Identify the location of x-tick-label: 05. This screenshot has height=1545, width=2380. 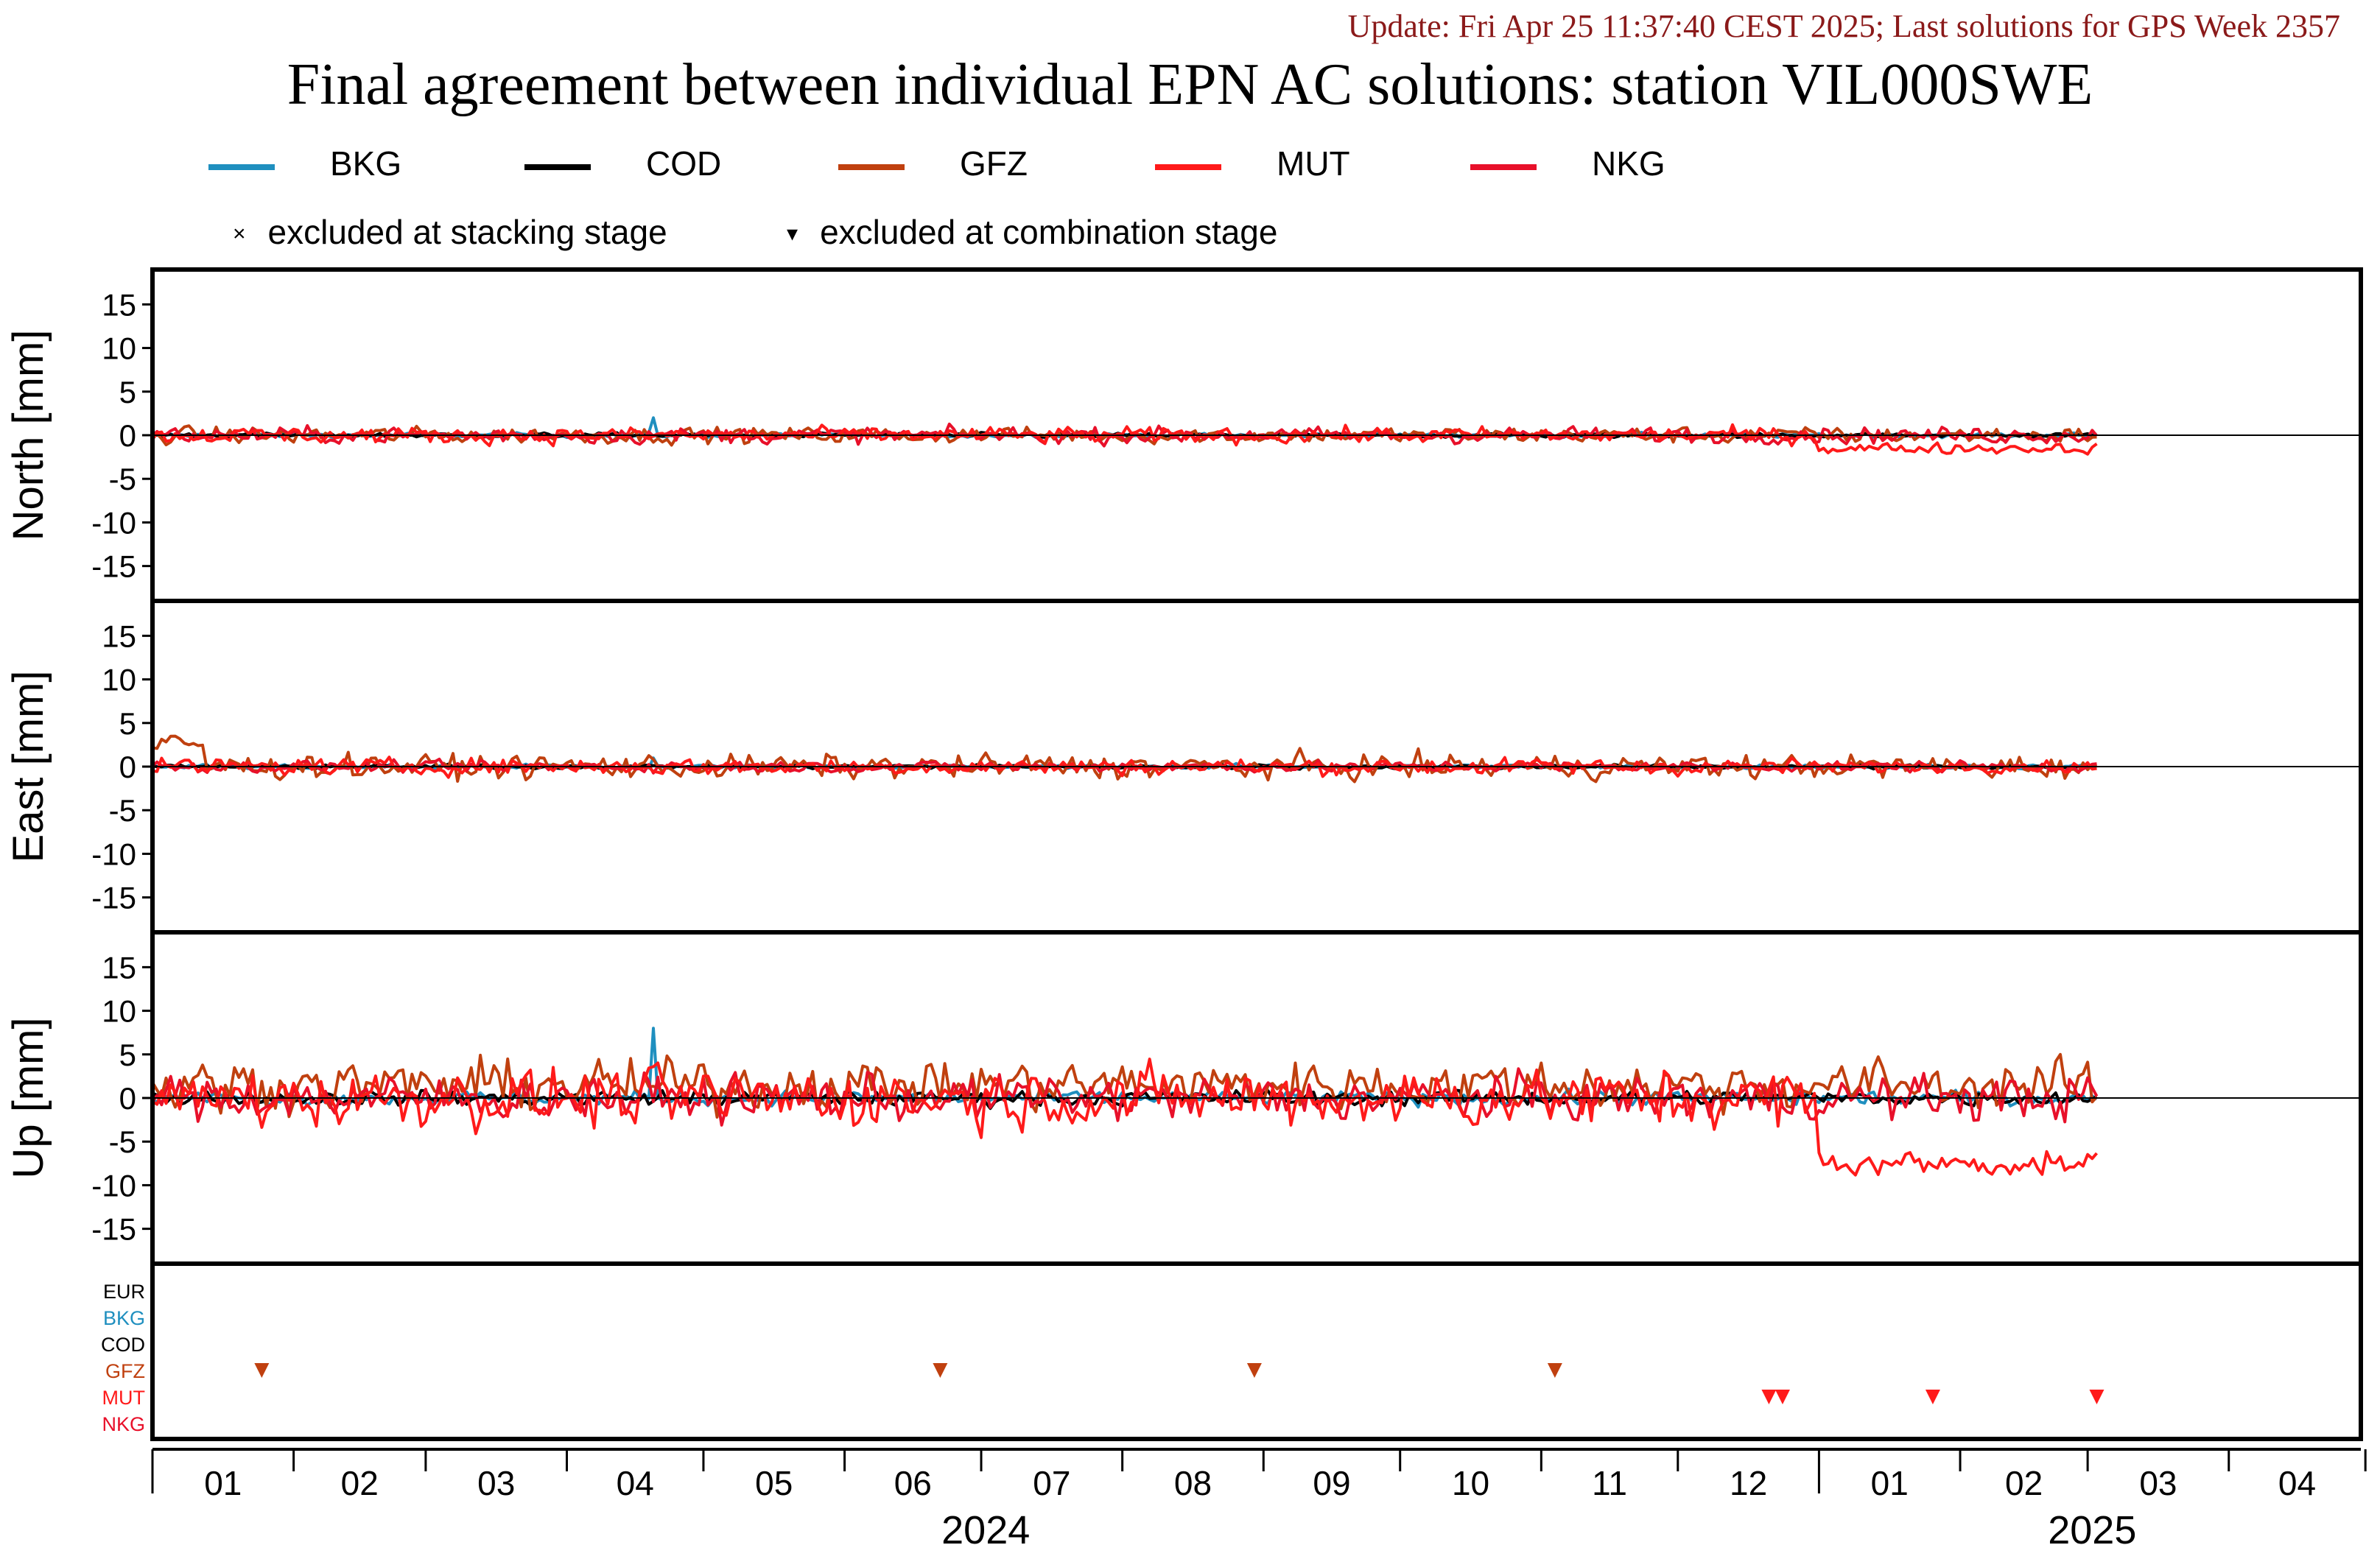
(774, 1483).